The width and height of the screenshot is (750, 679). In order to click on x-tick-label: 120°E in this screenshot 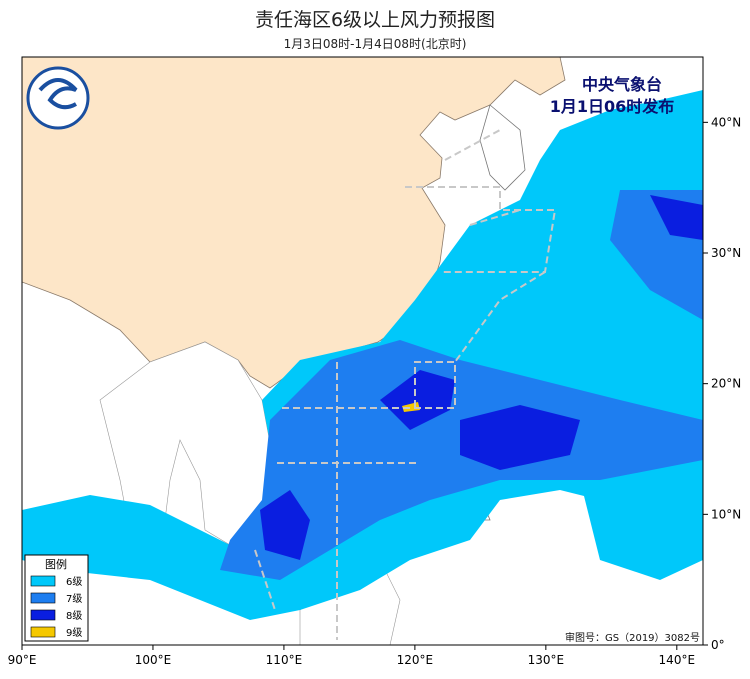, I will do `click(415, 660)`.